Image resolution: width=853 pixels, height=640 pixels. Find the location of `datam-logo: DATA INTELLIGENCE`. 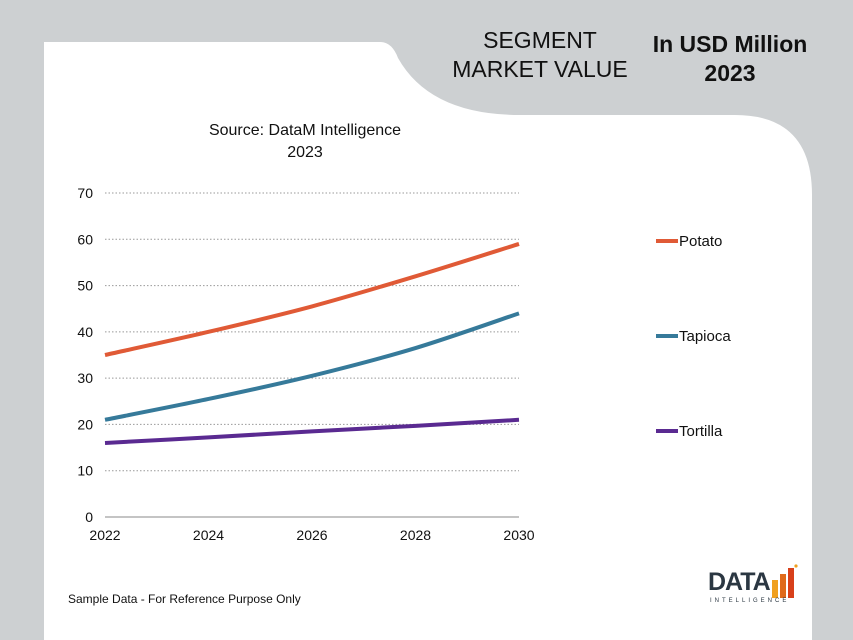

datam-logo: DATA INTELLIGENCE is located at coordinates (754, 587).